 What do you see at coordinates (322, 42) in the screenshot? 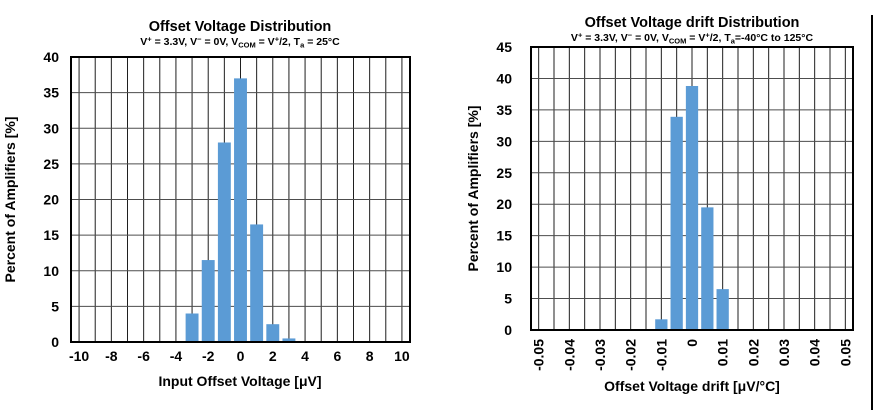
I see `subtitle-text: = 25°C` at bounding box center [322, 42].